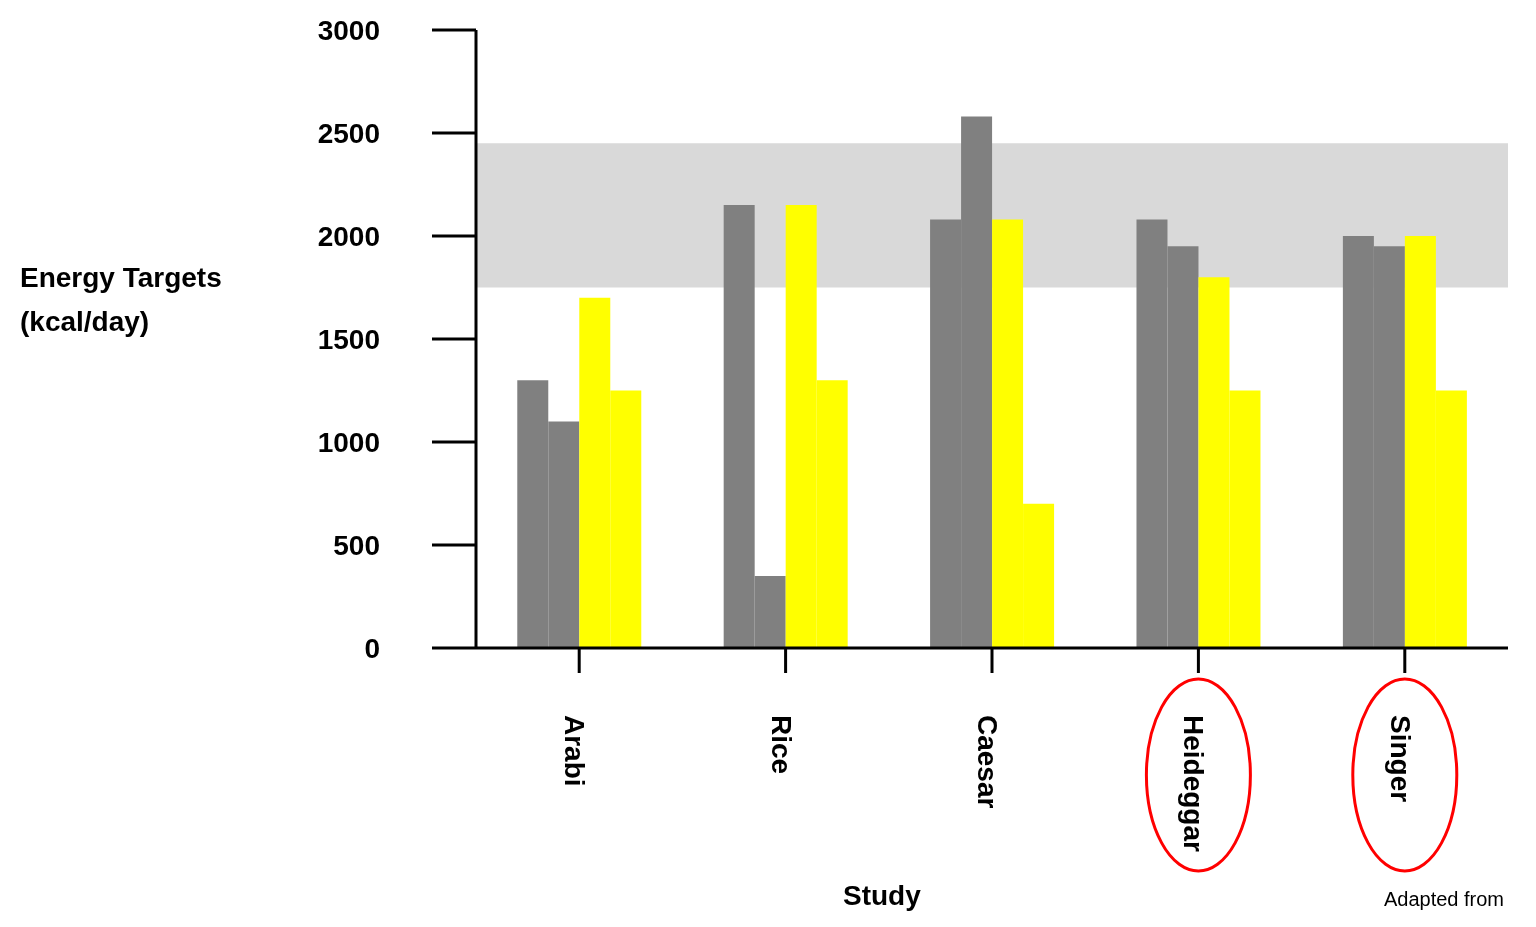  I want to click on y-axis-title: Energy Targets (kcal/day), so click(121, 300).